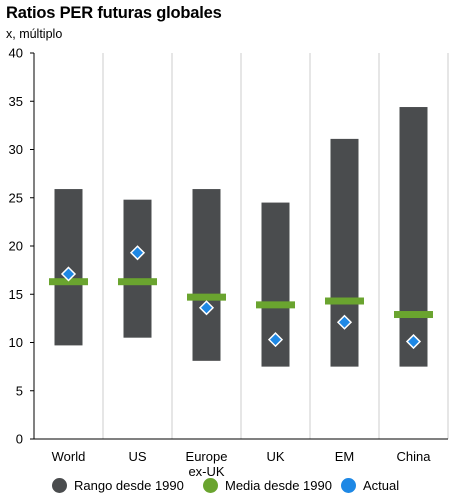  What do you see at coordinates (16, 342) in the screenshot?
I see `y-tick-label: 10` at bounding box center [16, 342].